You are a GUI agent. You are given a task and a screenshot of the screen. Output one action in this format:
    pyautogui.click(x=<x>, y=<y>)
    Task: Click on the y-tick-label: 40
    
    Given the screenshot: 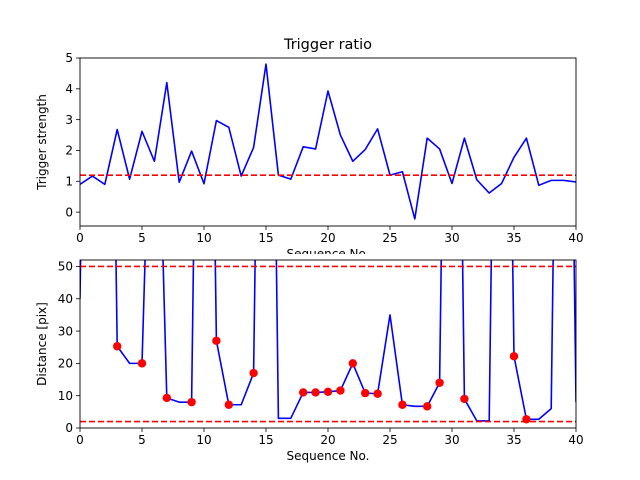 What is the action you would take?
    pyautogui.click(x=65, y=299)
    